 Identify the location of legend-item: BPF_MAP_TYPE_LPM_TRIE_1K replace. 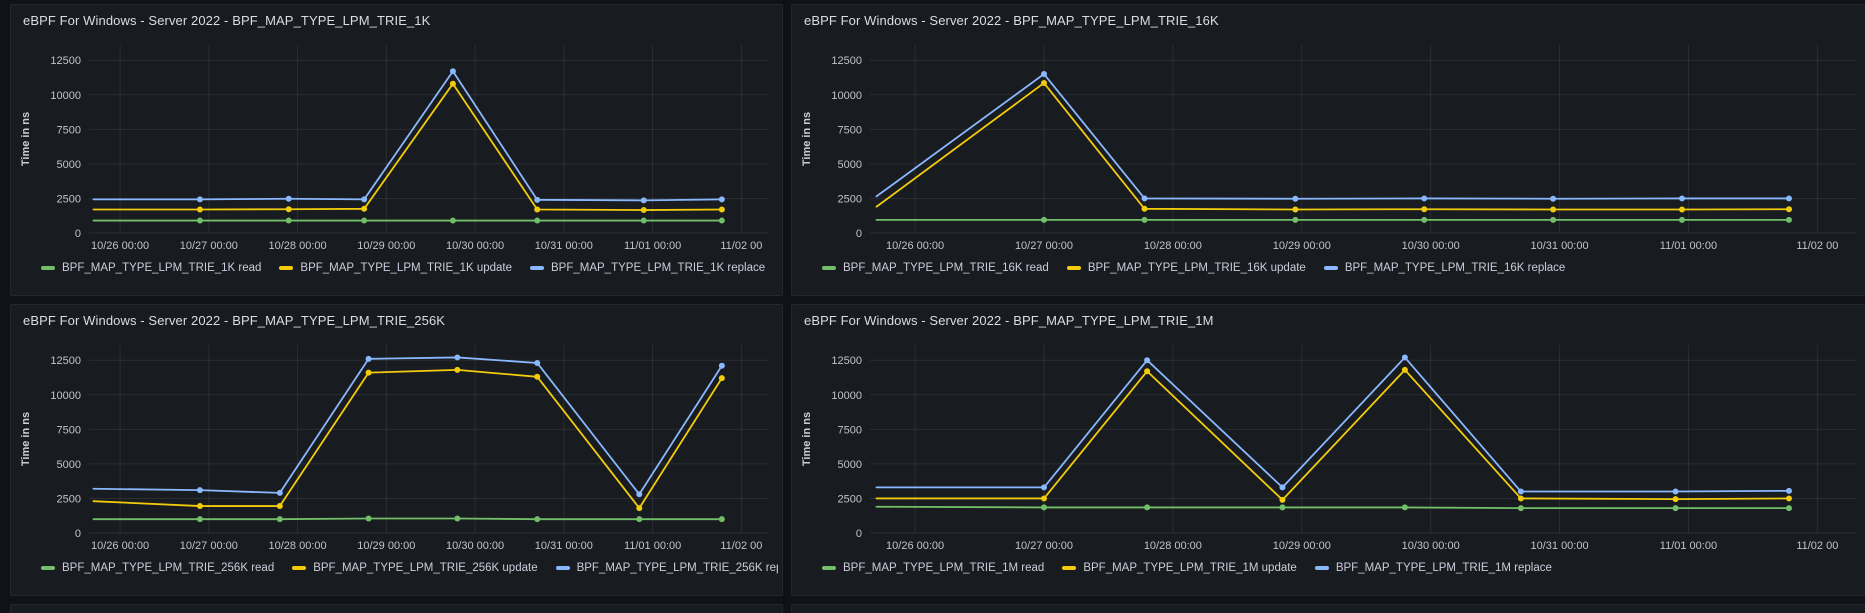
(647, 268).